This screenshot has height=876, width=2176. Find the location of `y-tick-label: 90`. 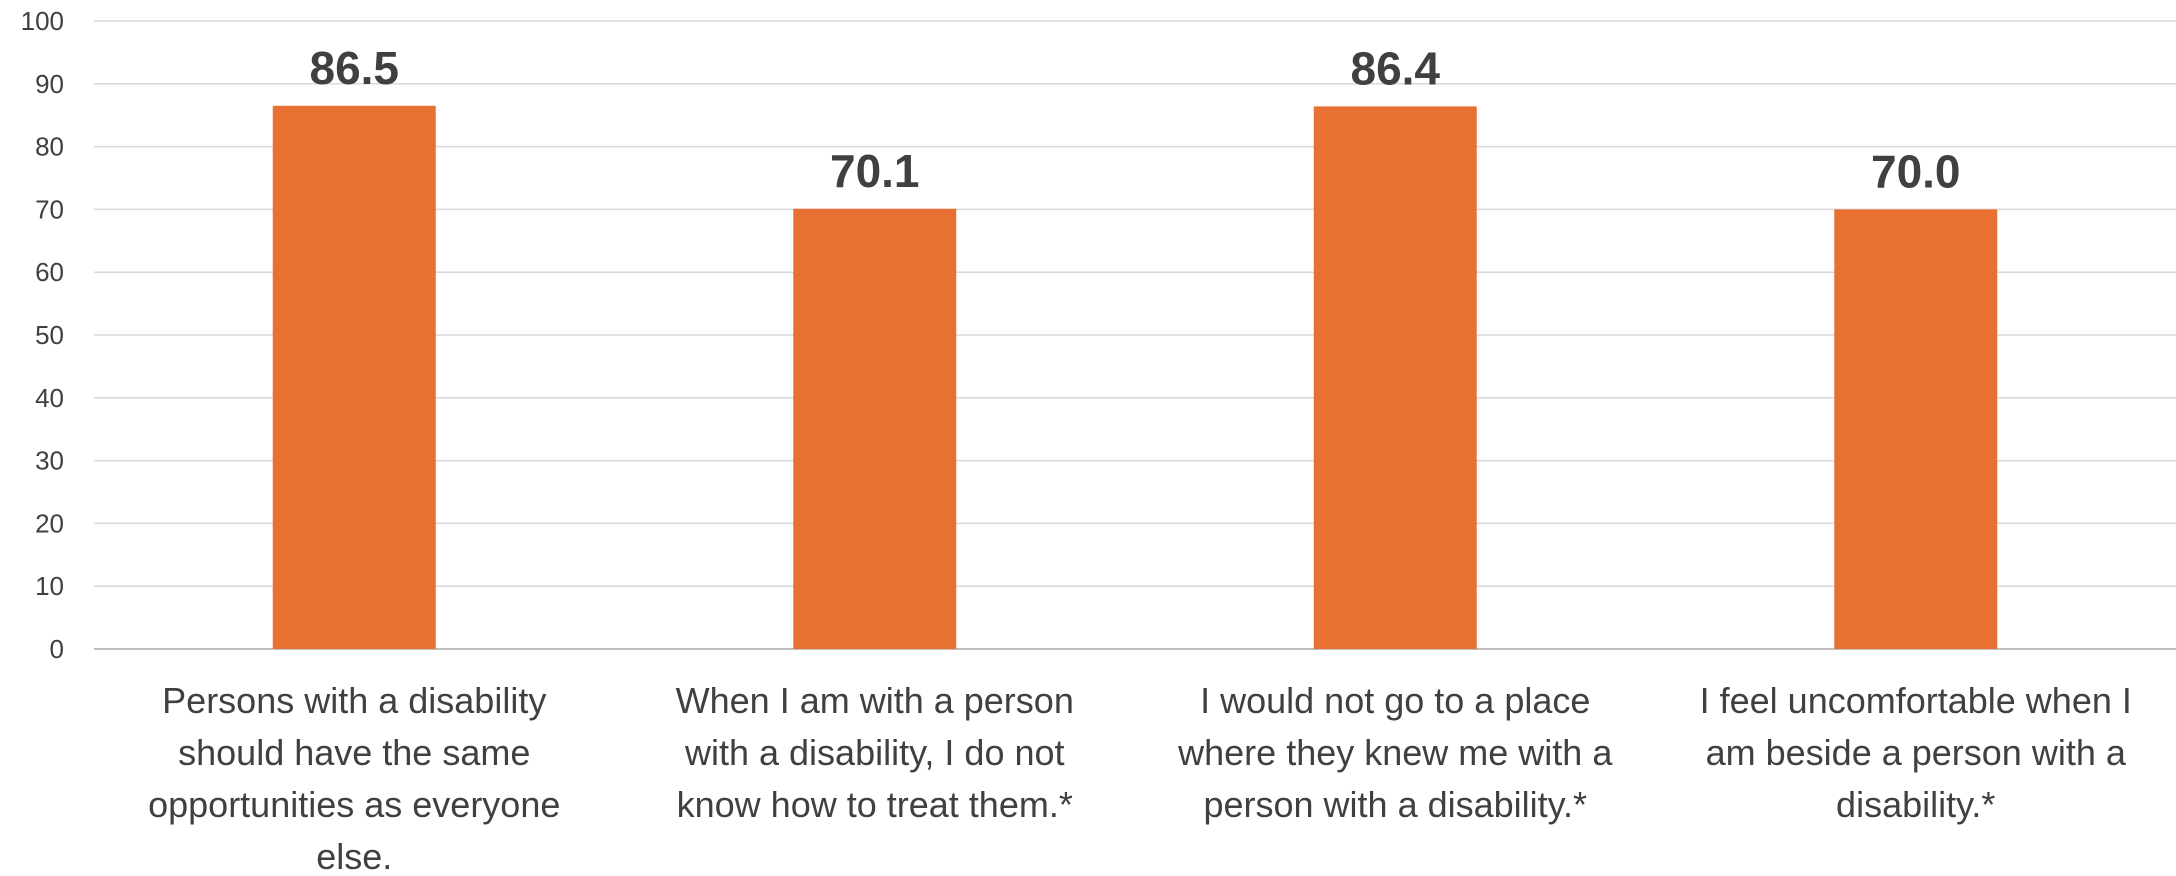

y-tick-label: 90 is located at coordinates (49, 84).